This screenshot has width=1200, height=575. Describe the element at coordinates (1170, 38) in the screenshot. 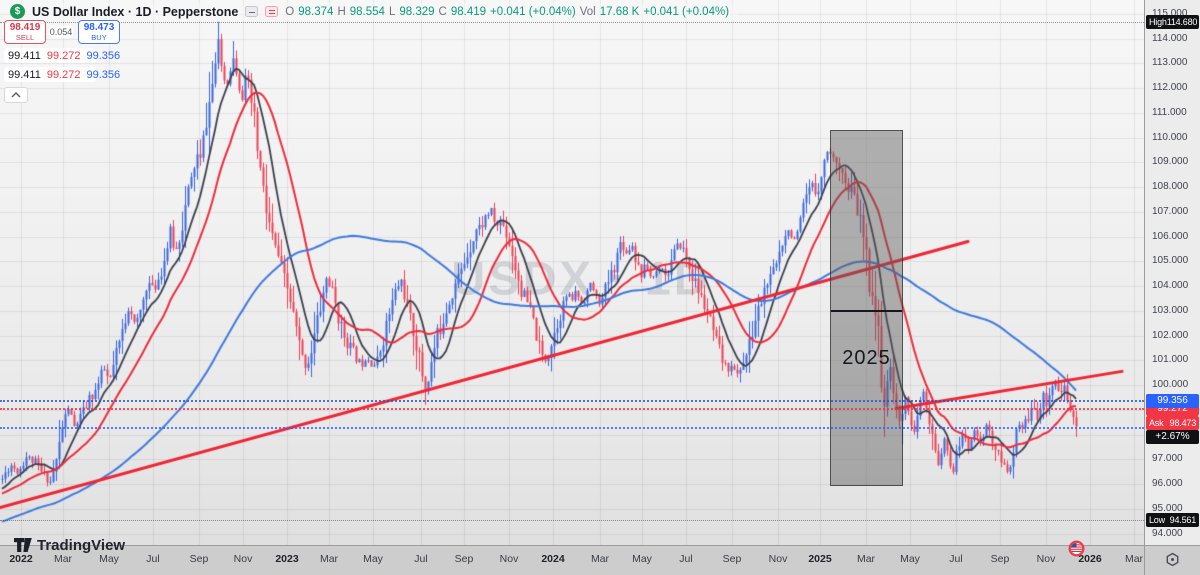

I see `price-tick-label: 114.000` at that location.